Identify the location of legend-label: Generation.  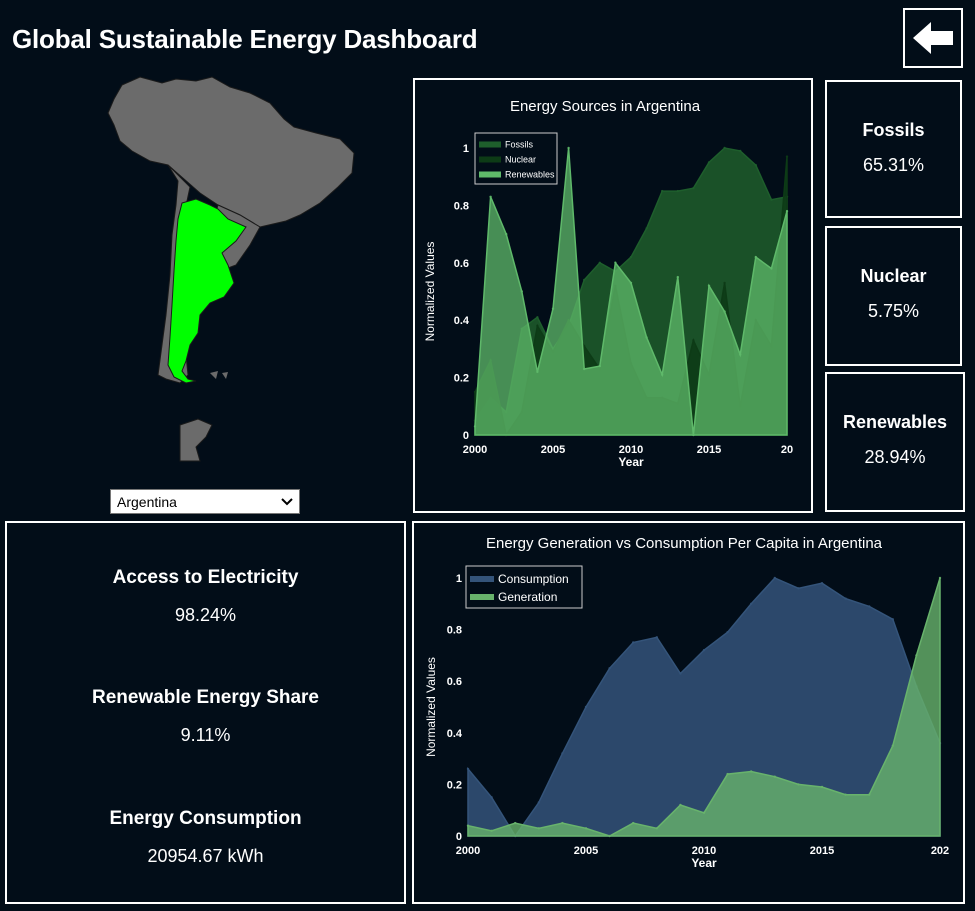
(527, 597).